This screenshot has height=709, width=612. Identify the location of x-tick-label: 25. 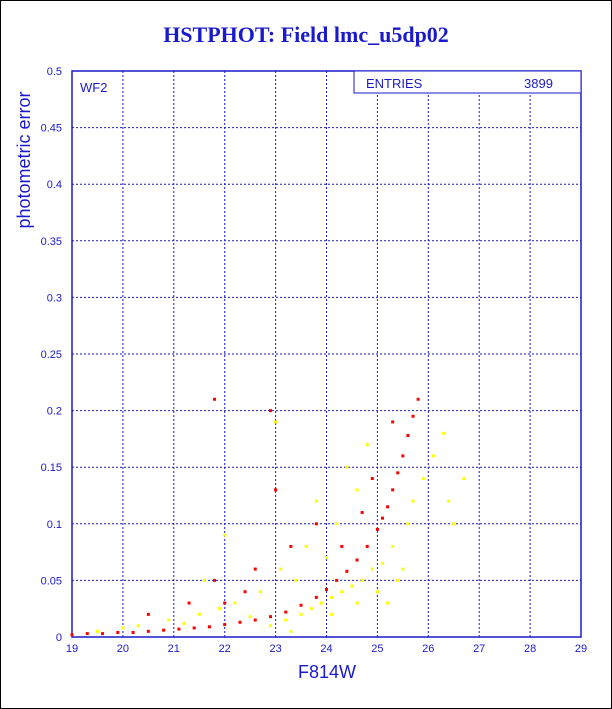
(377, 649).